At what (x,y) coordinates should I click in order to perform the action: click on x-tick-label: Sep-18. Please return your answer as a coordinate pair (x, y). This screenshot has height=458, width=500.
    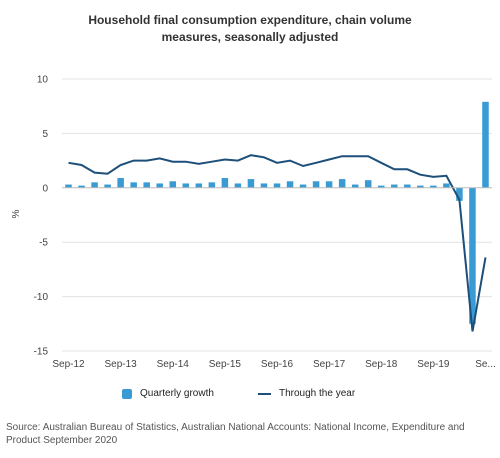
    Looking at the image, I should click on (381, 364).